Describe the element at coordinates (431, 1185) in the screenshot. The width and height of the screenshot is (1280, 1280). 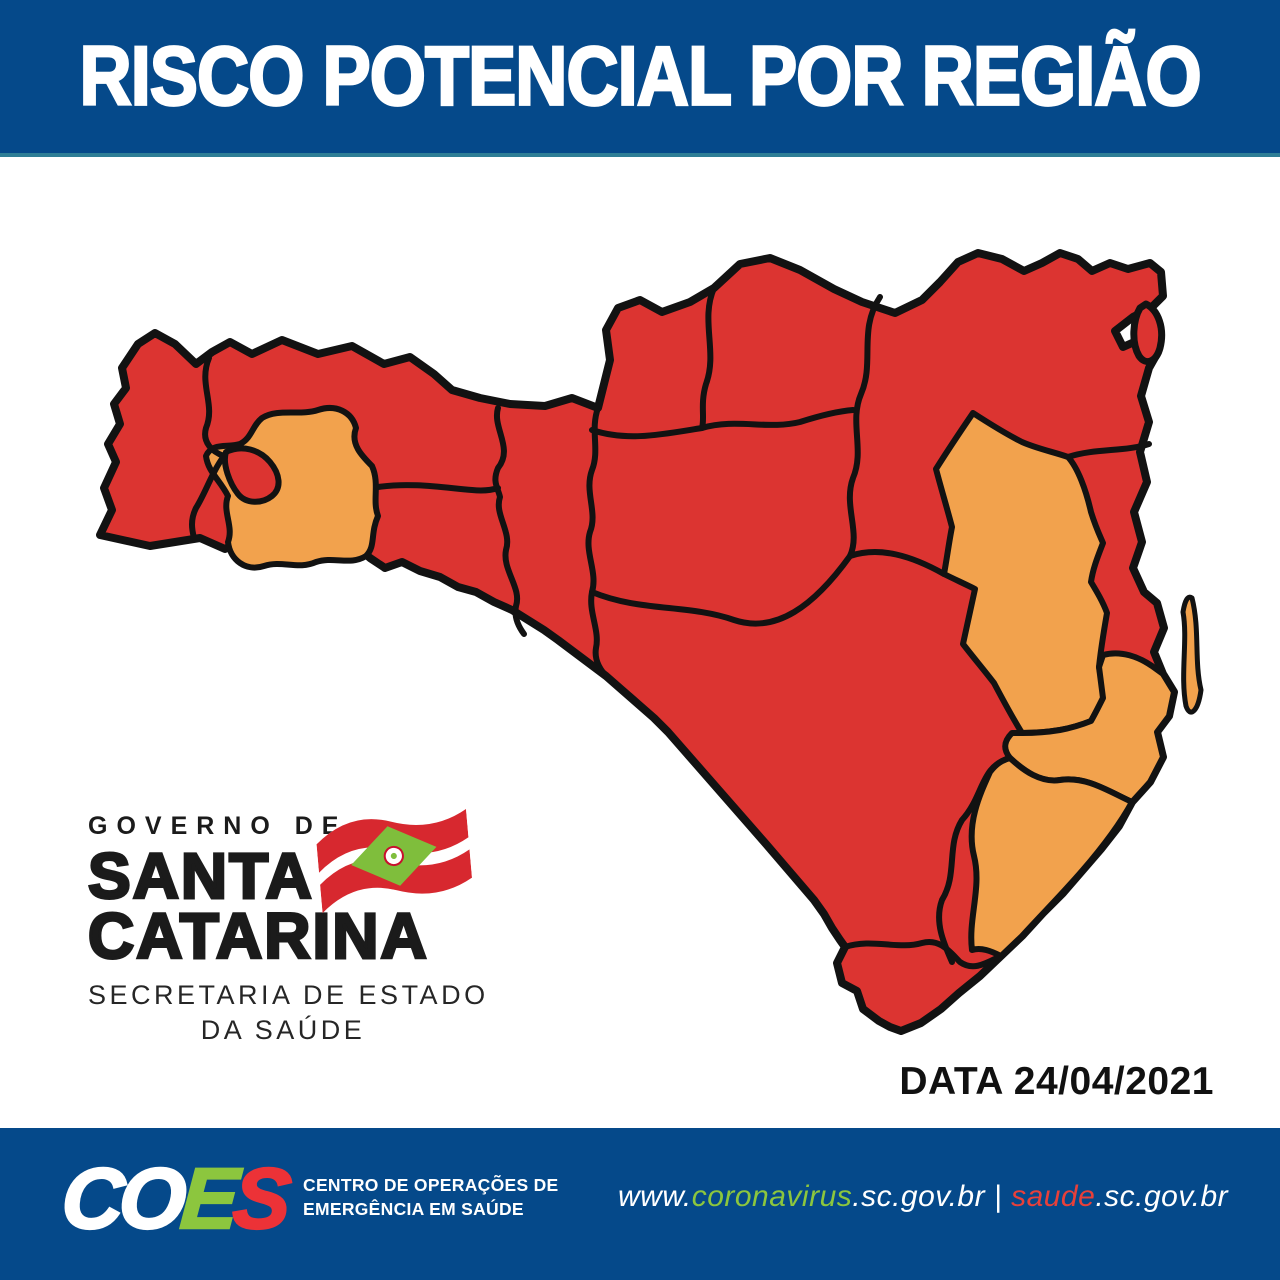
I see `coes-org-name-line1: CENTRO DE OPERAÇÕES DE` at that location.